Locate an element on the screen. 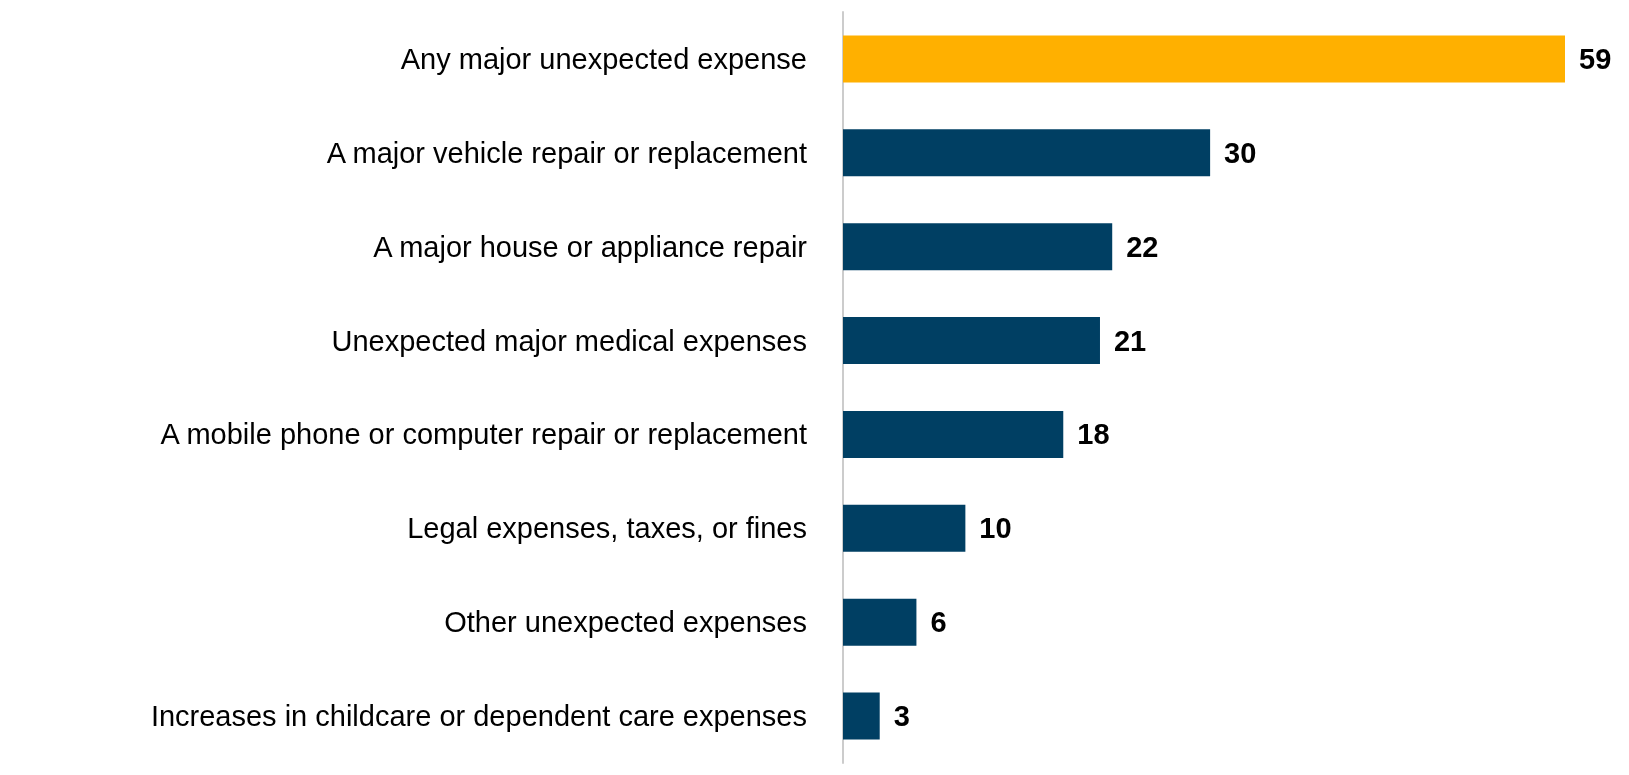 This screenshot has height=775, width=1629. data-label: 6 is located at coordinates (938, 622).